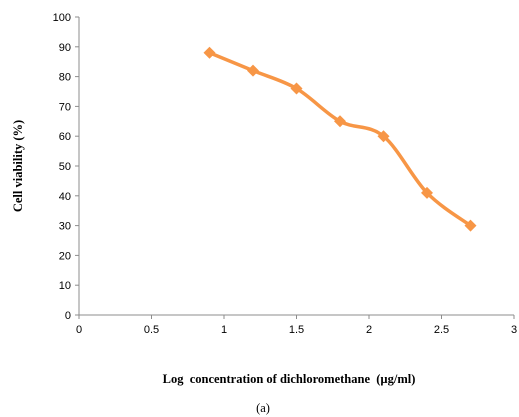  Describe the element at coordinates (296, 330) in the screenshot. I see `x-tick-label: 1.5` at that location.